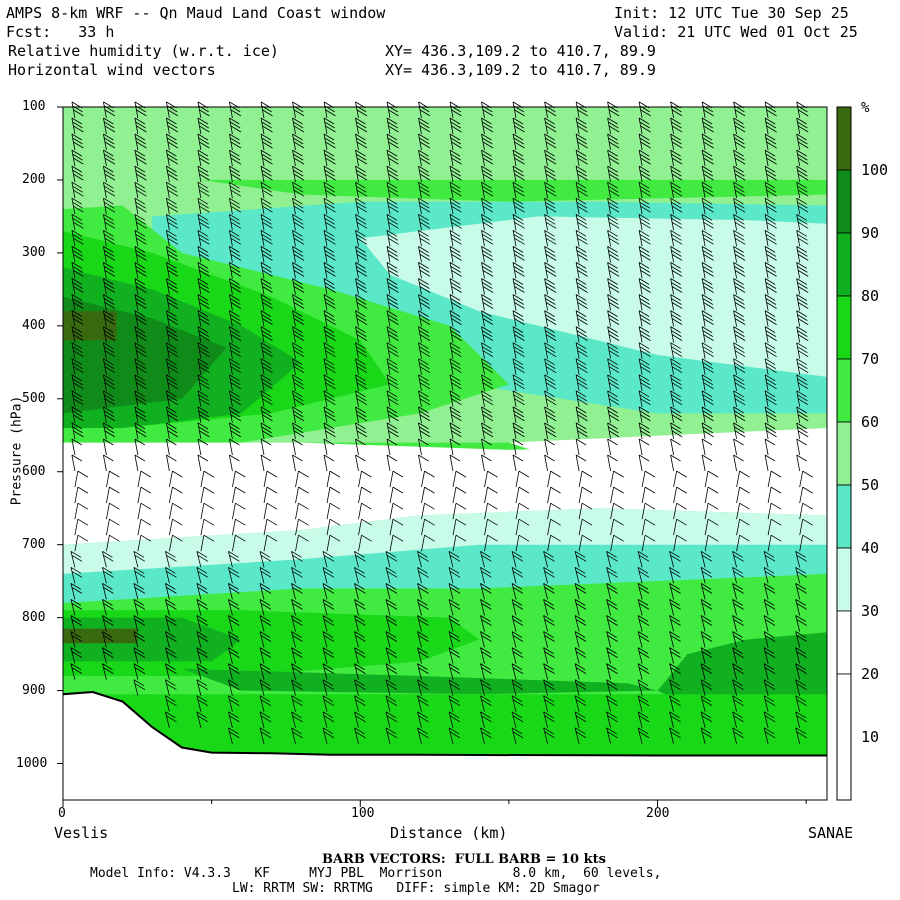  Describe the element at coordinates (445, 143) in the screenshot. I see `rh-band-upper` at that location.